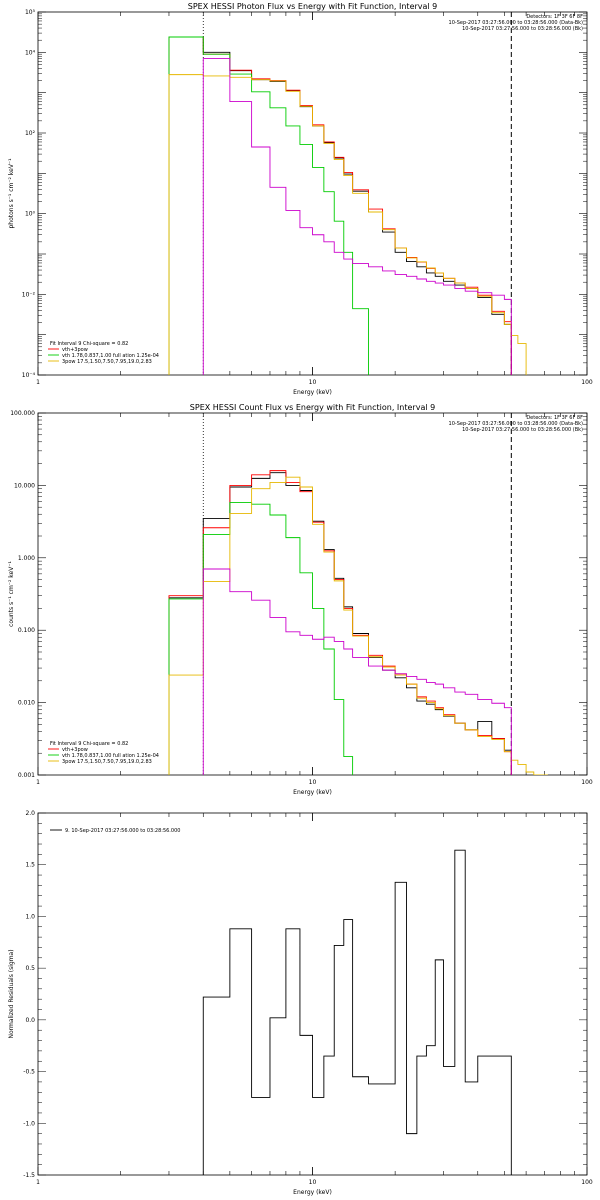  What do you see at coordinates (24, 485) in the screenshot?
I see `y-tick-label: 10.000` at bounding box center [24, 485].